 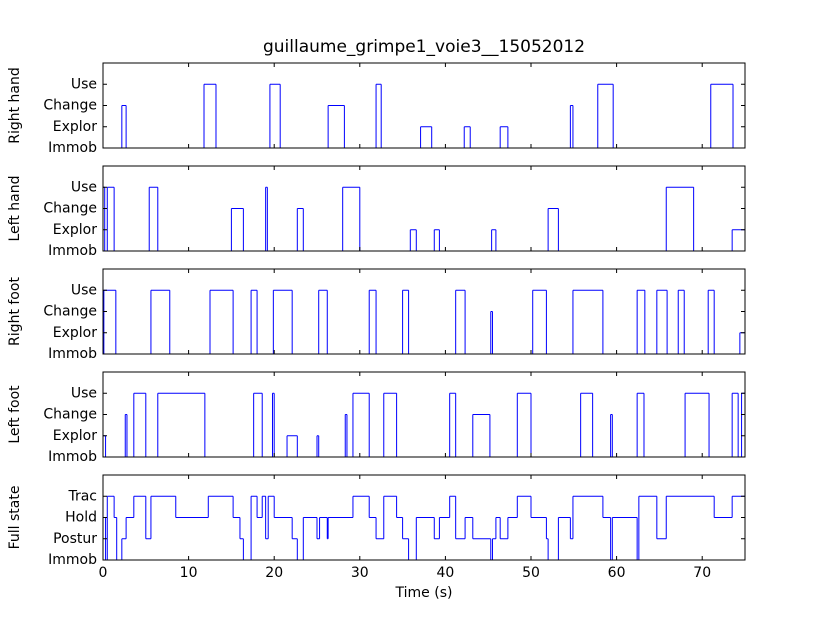 I want to click on y-axis-label: Full state, so click(x=15, y=518).